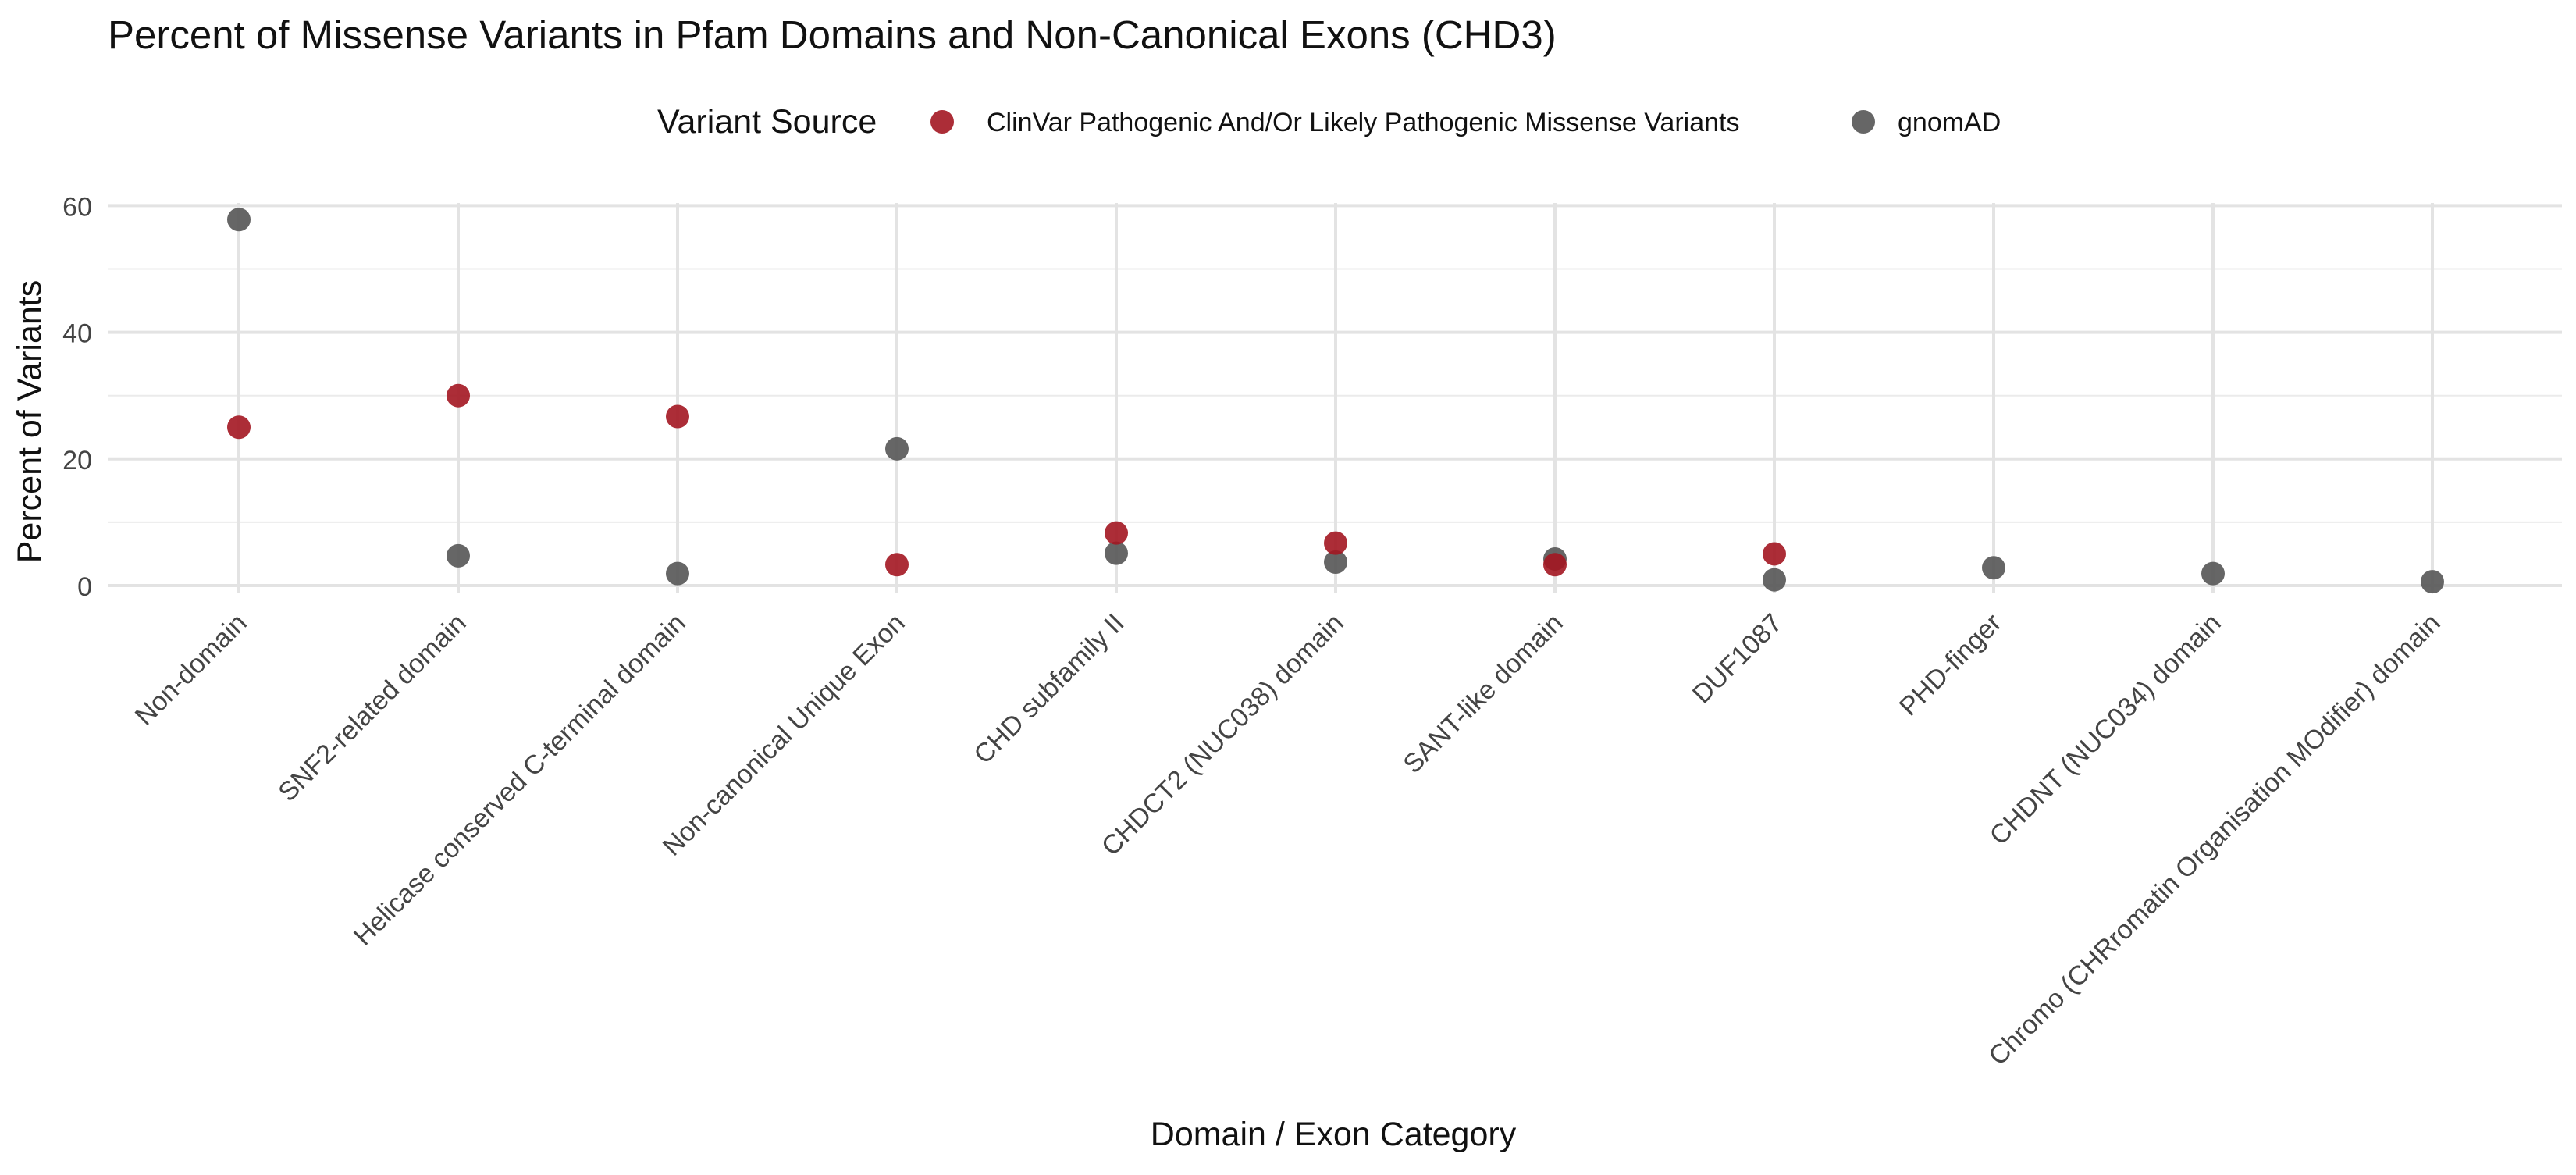 Image resolution: width=2576 pixels, height=1175 pixels. Describe the element at coordinates (77, 207) in the screenshot. I see `y-tick-label: 60` at that location.